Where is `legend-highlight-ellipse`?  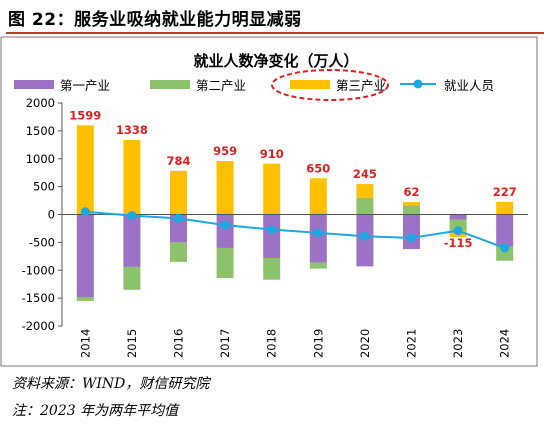
legend-highlight-ellipse is located at coordinates (330, 85).